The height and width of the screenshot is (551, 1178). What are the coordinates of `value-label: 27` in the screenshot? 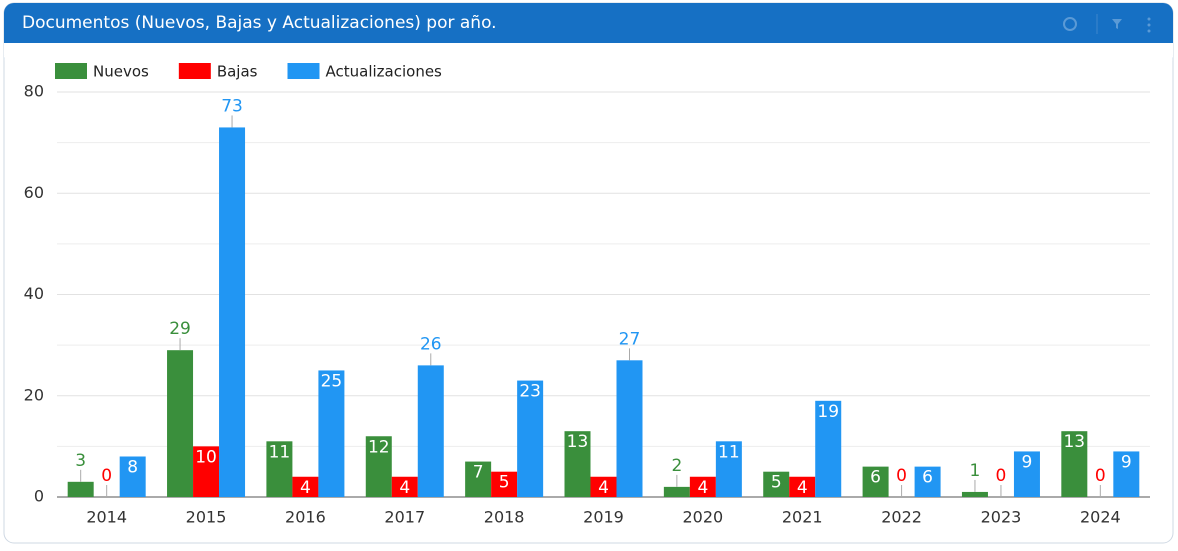 It's located at (630, 339).